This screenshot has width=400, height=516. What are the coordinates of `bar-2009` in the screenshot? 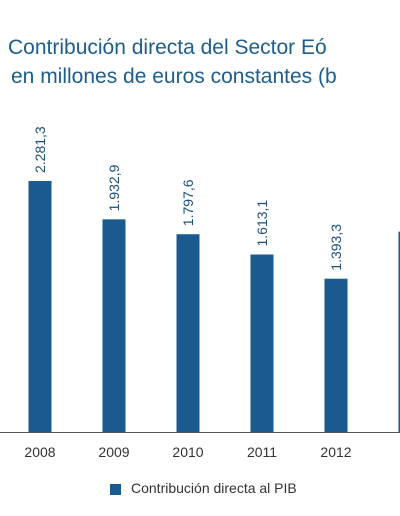 It's located at (114, 325).